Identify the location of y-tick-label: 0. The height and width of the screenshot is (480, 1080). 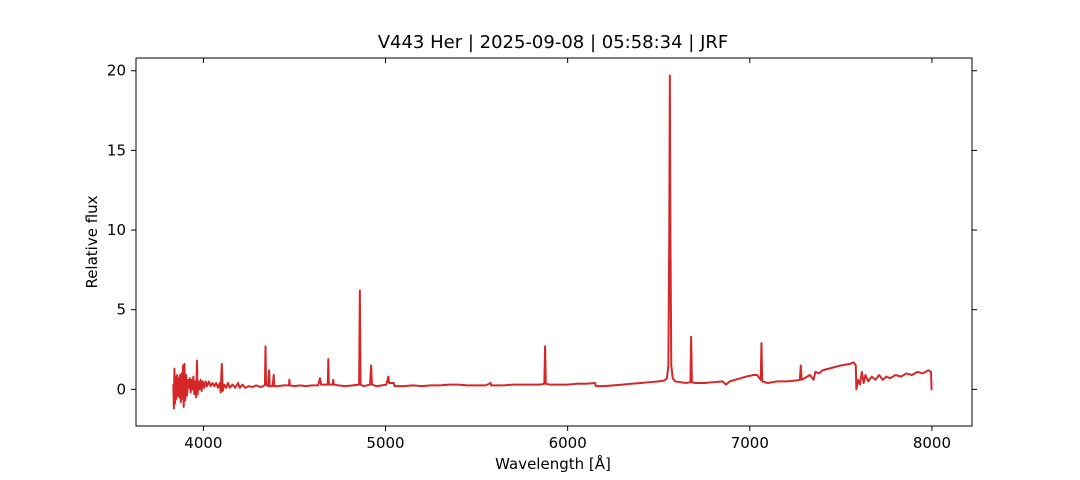
(121, 389).